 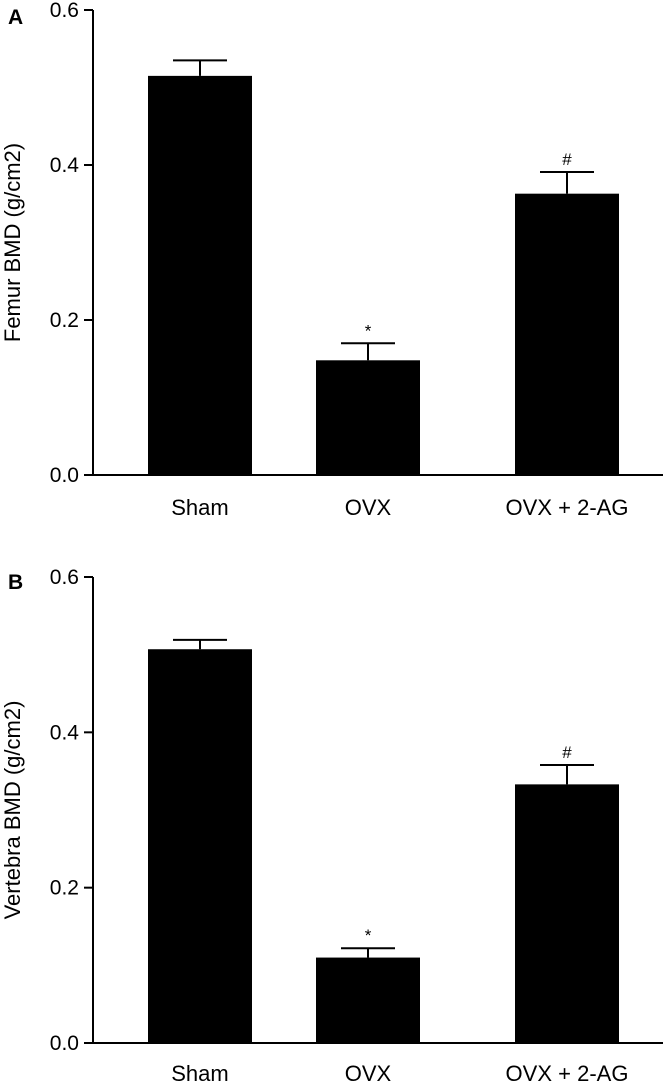 I want to click on y-axis-title: Vertebra BMD (g/cm2), so click(x=12, y=810).